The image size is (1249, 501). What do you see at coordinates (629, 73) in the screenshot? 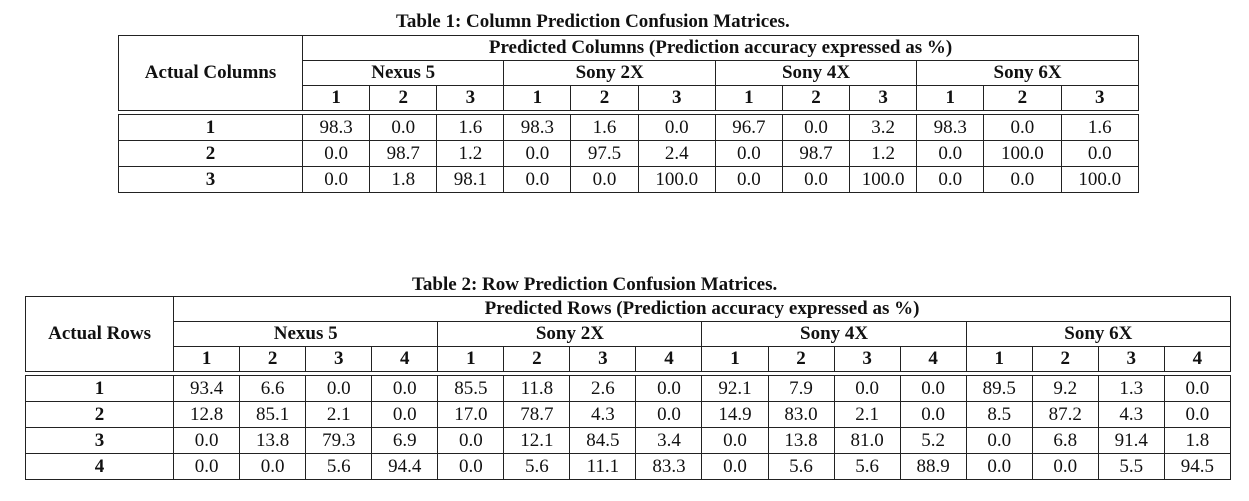
I see `device-header-row: Nexus 5 Sony 2X Sony 4X Sony 6X` at bounding box center [629, 73].